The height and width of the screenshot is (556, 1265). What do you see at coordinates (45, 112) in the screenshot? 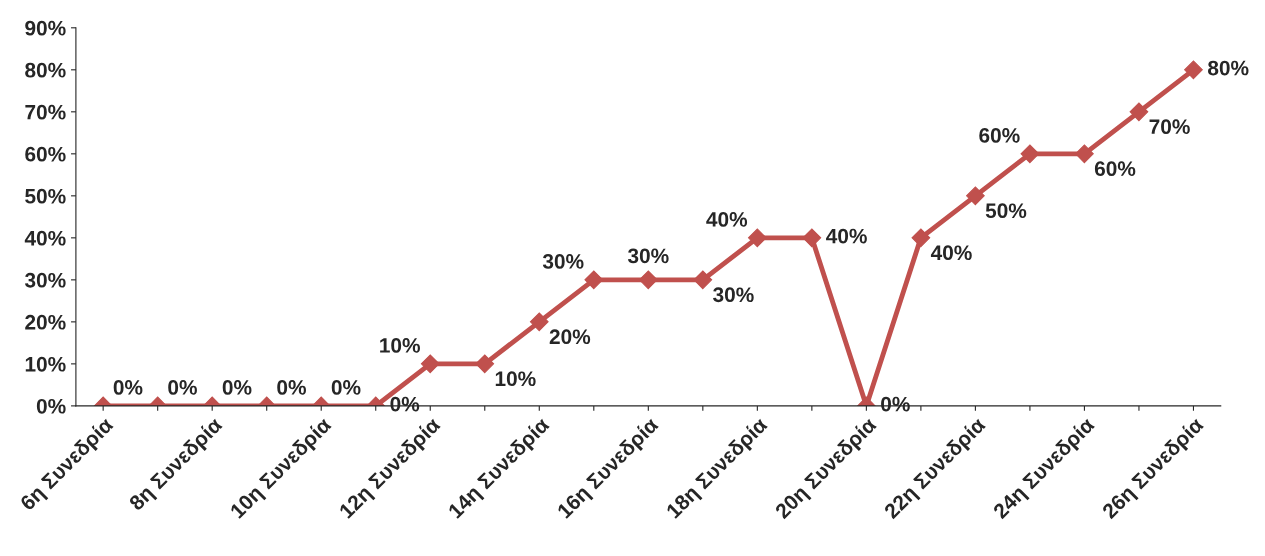
I see `y-tick-label: 70%` at bounding box center [45, 112].